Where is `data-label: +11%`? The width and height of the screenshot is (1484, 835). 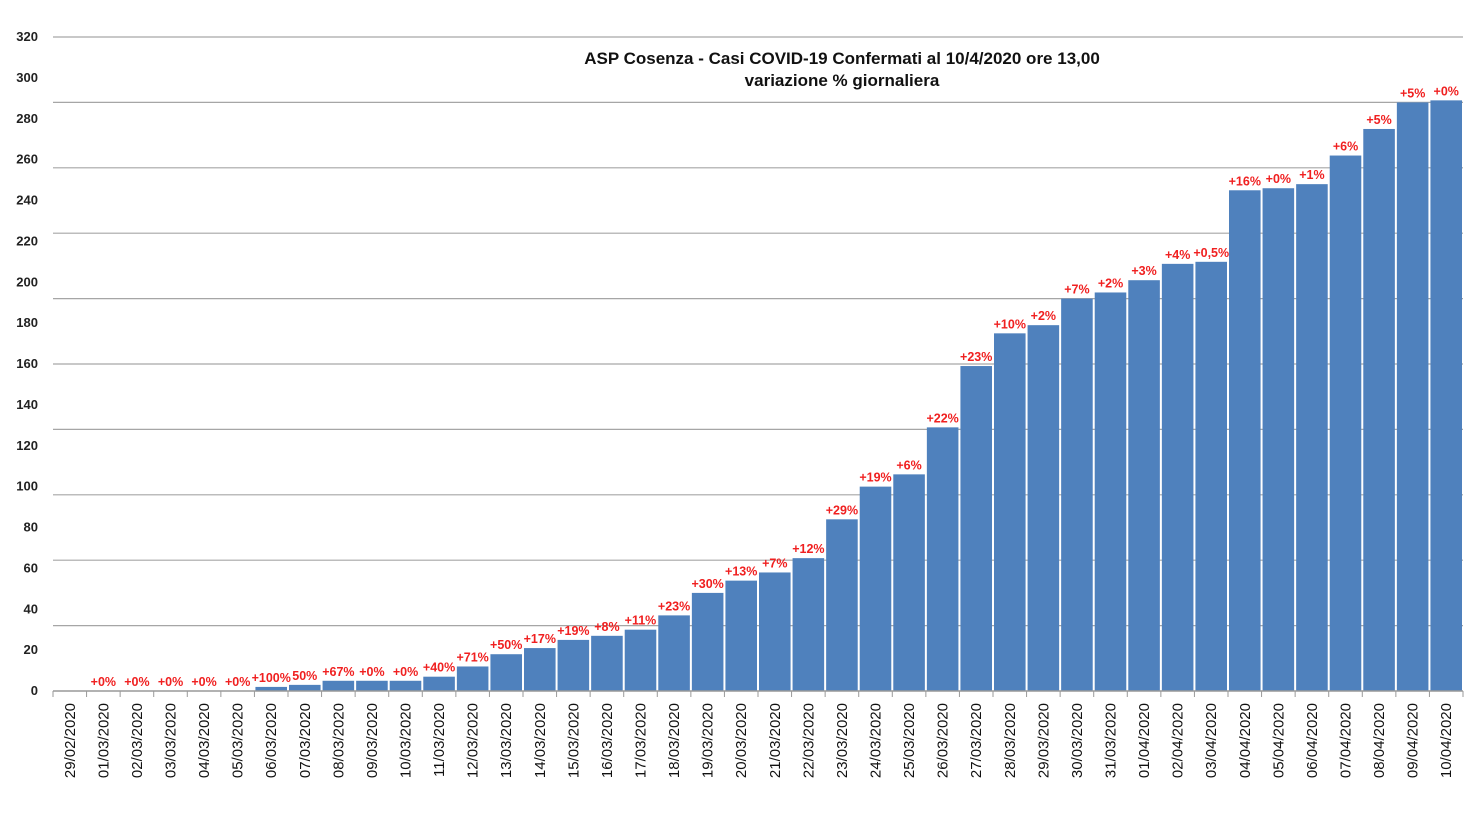
data-label: +11% is located at coordinates (641, 621).